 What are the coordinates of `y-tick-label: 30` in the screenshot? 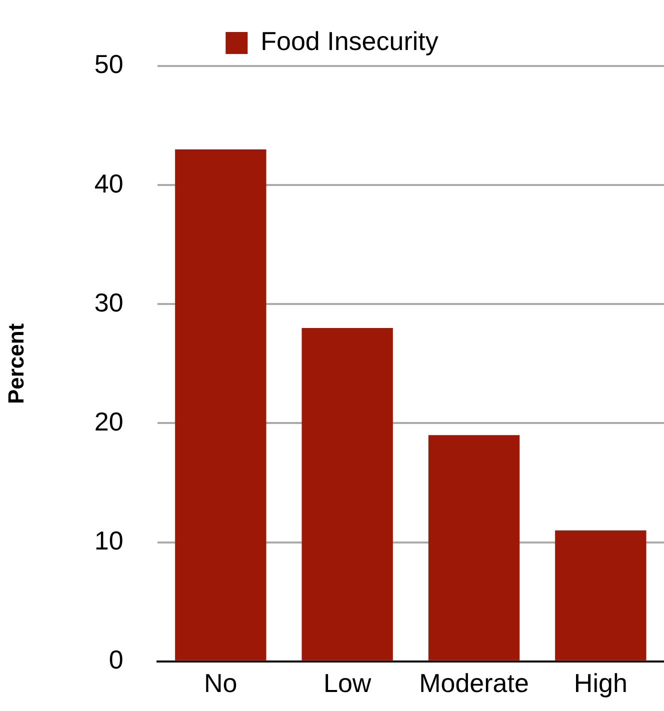 It's located at (109, 302).